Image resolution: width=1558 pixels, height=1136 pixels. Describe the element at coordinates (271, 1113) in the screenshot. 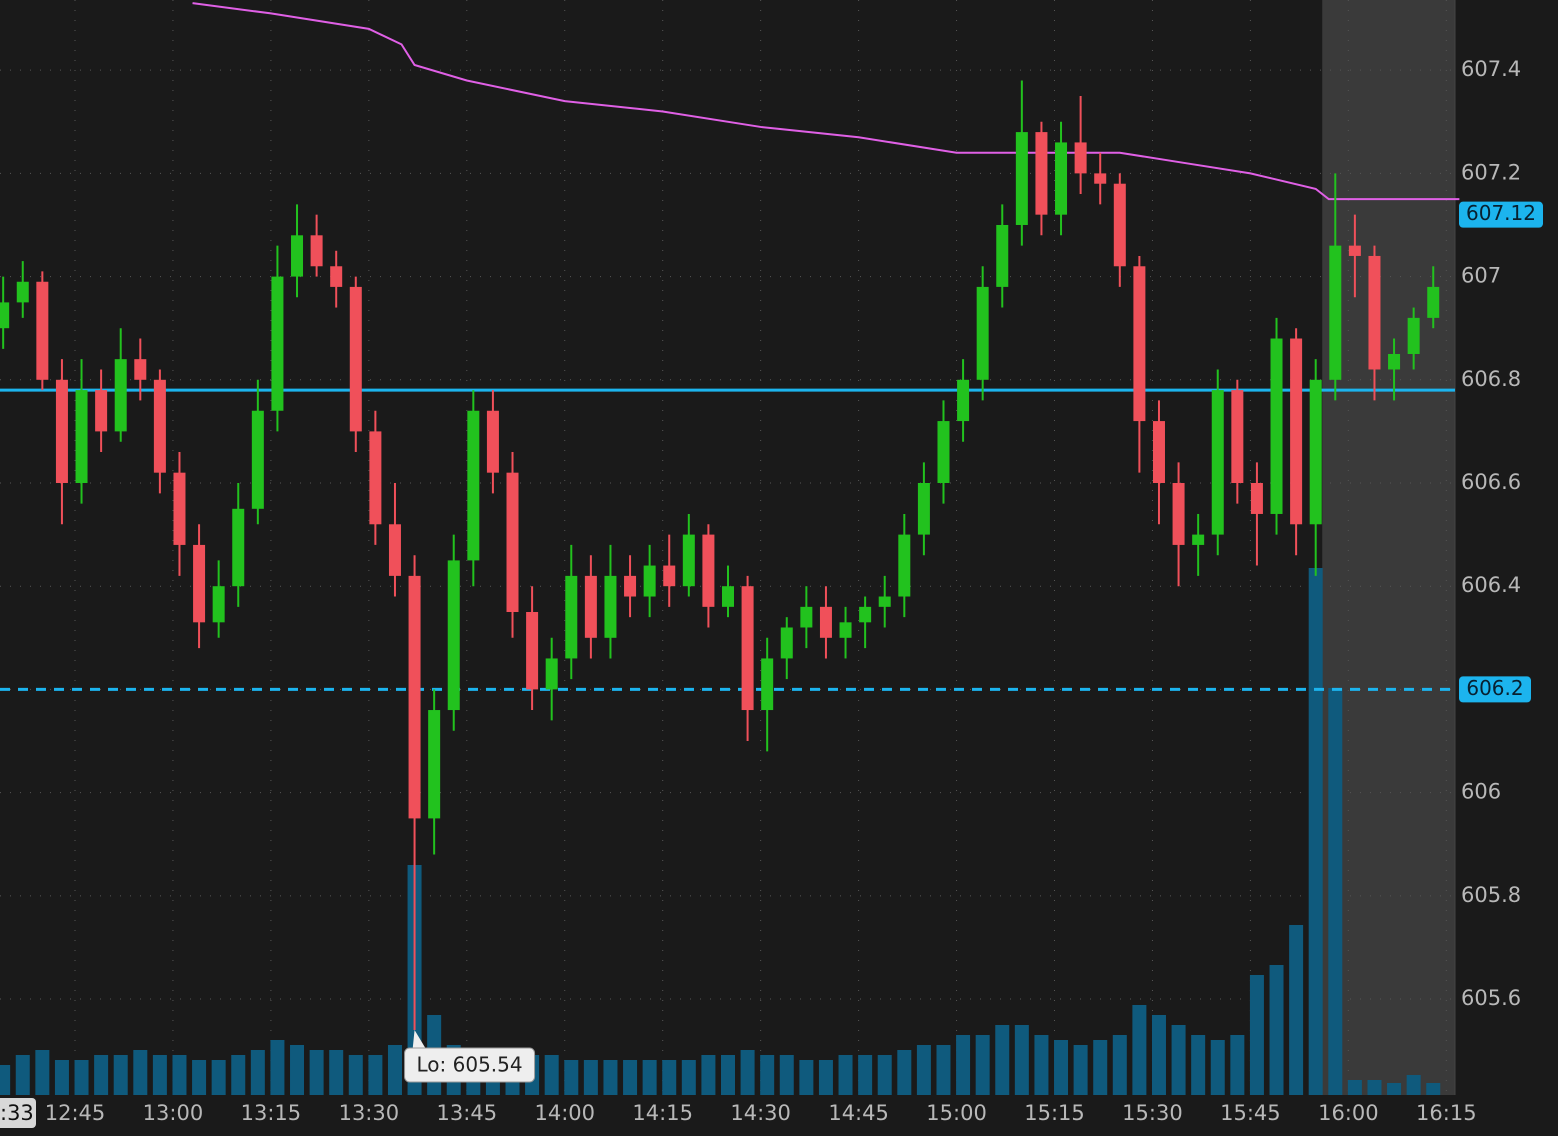

I see `x-tick-label: 13:15` at that location.